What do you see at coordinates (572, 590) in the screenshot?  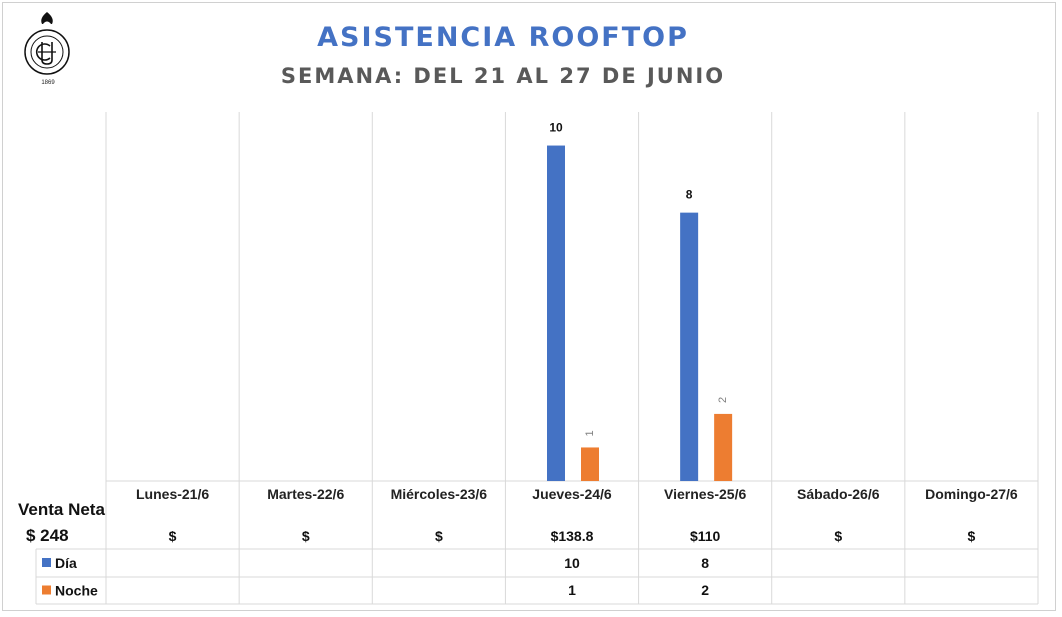 I see `table-value-noche: 1` at bounding box center [572, 590].